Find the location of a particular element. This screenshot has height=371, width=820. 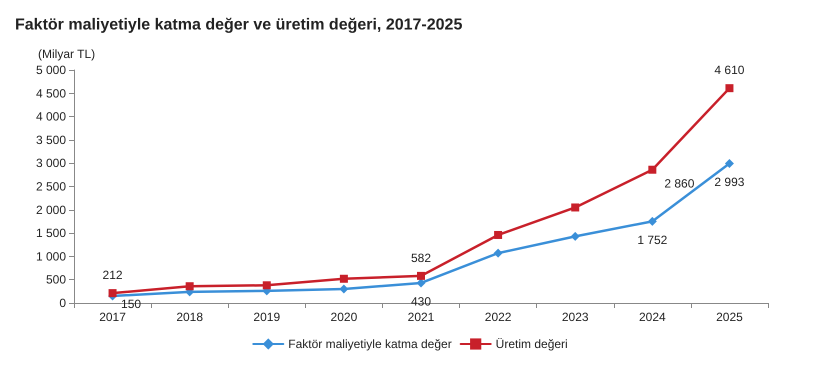

x-tick-label: 2019 is located at coordinates (266, 317).